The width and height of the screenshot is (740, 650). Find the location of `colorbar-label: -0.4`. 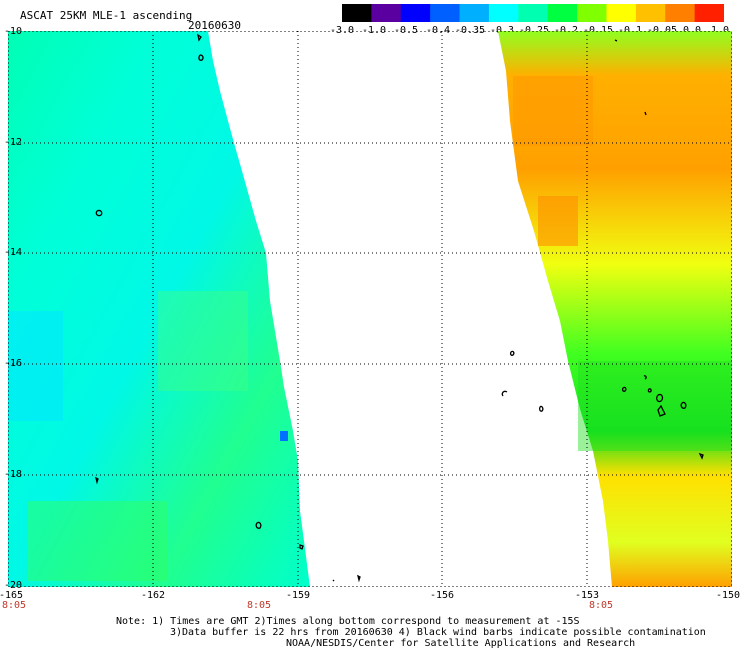

colorbar-label: -0.4 is located at coordinates (438, 30).